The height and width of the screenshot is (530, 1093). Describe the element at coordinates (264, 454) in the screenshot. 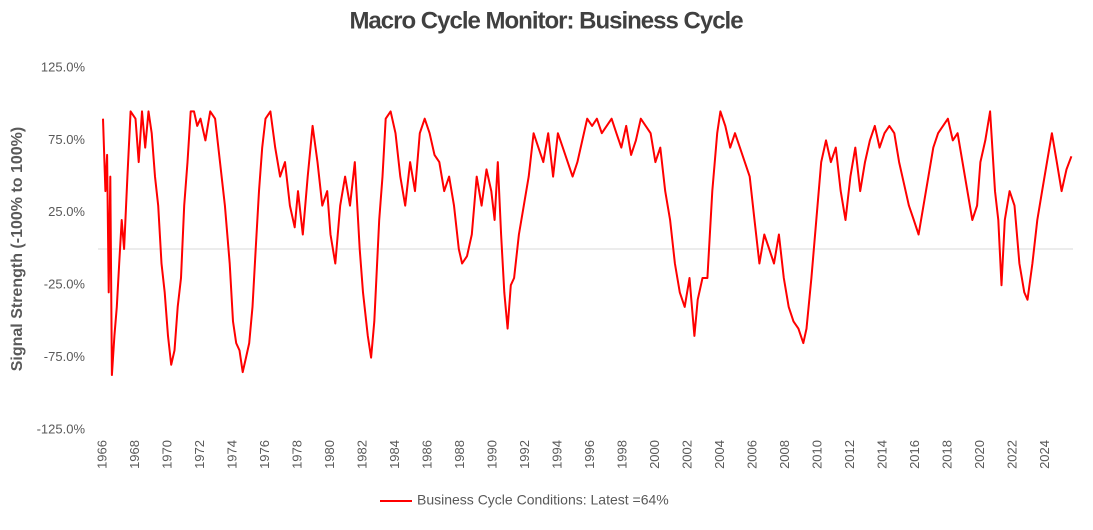

I see `x-tick-label: 1976` at that location.